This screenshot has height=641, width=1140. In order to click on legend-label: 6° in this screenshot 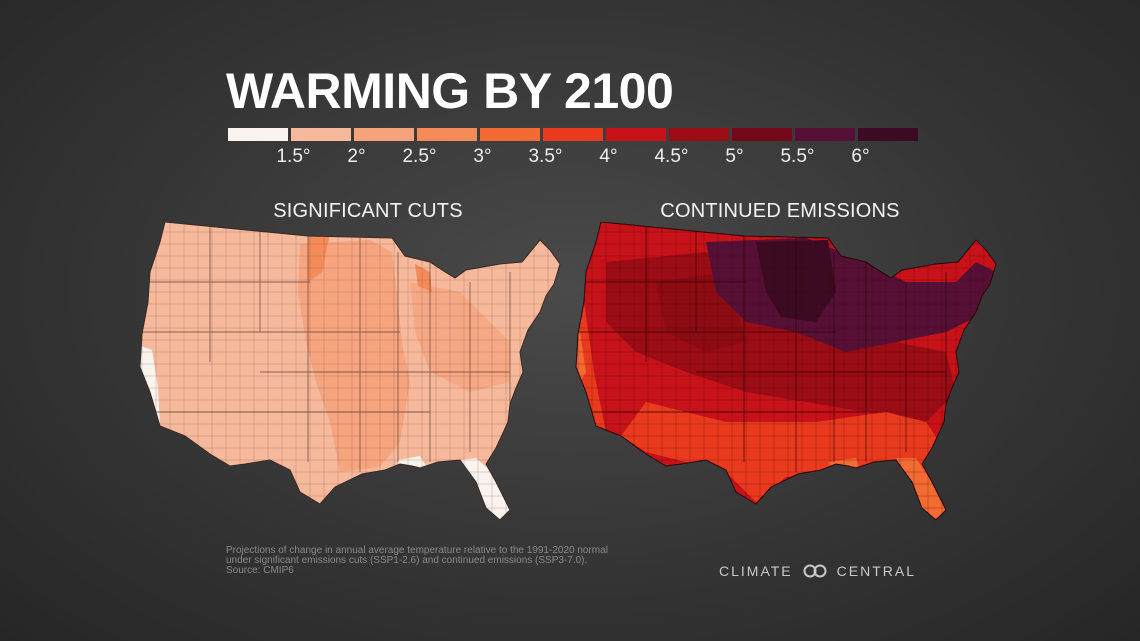, I will do `click(860, 156)`.